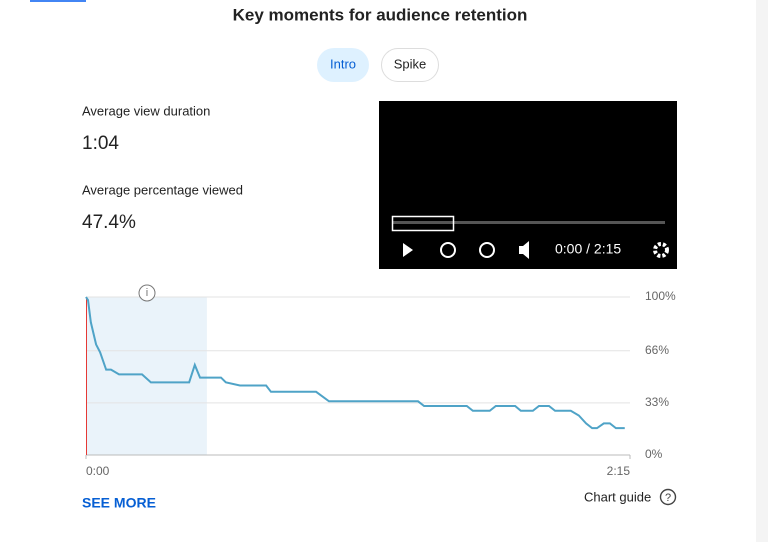  What do you see at coordinates (762, 271) in the screenshot?
I see `side-strip` at bounding box center [762, 271].